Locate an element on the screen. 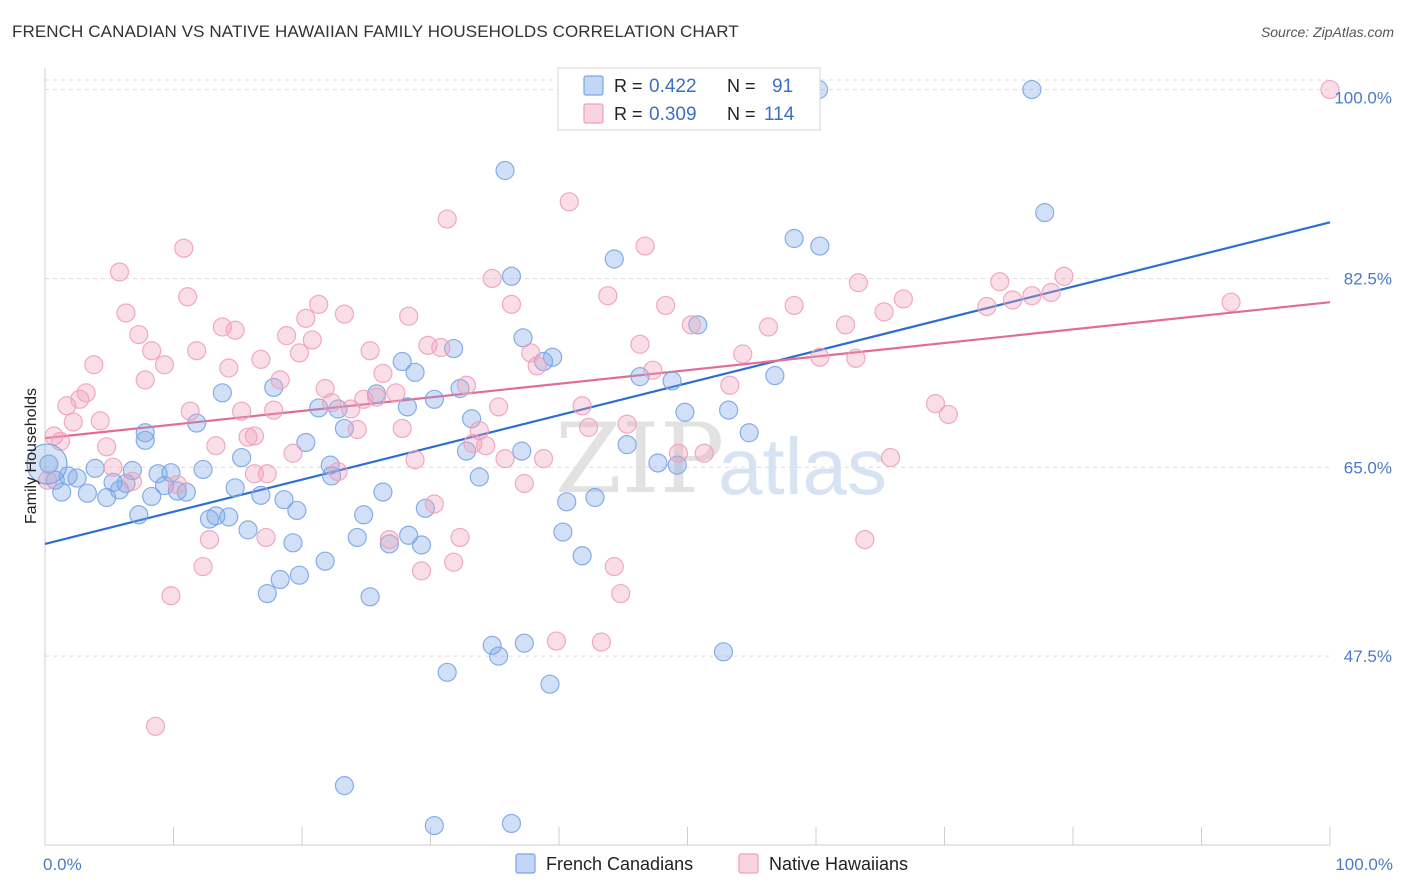 The image size is (1406, 892). y-axis-label: Family Households is located at coordinates (31, 456).